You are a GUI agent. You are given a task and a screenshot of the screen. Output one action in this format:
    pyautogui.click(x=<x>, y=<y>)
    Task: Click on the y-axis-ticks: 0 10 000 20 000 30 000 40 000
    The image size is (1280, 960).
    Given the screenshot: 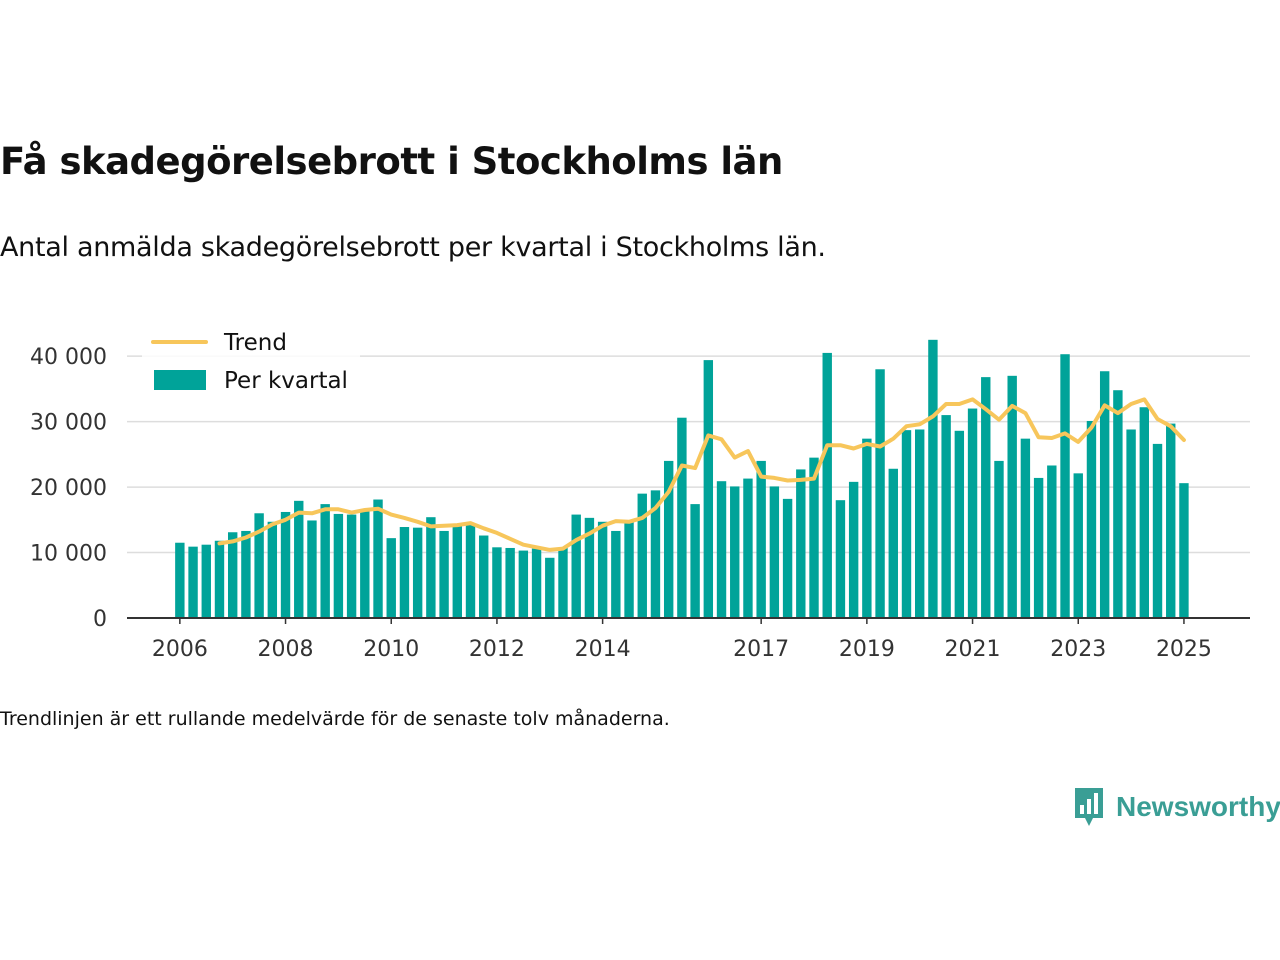 What is the action you would take?
    pyautogui.click(x=68, y=488)
    